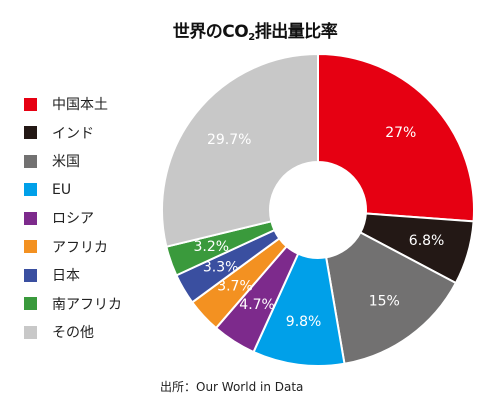 The height and width of the screenshot is (414, 504). I want to click on legend: 中国本土インド米国 EU ロシアアフリカ日本南アフリカその他, so click(73, 218).